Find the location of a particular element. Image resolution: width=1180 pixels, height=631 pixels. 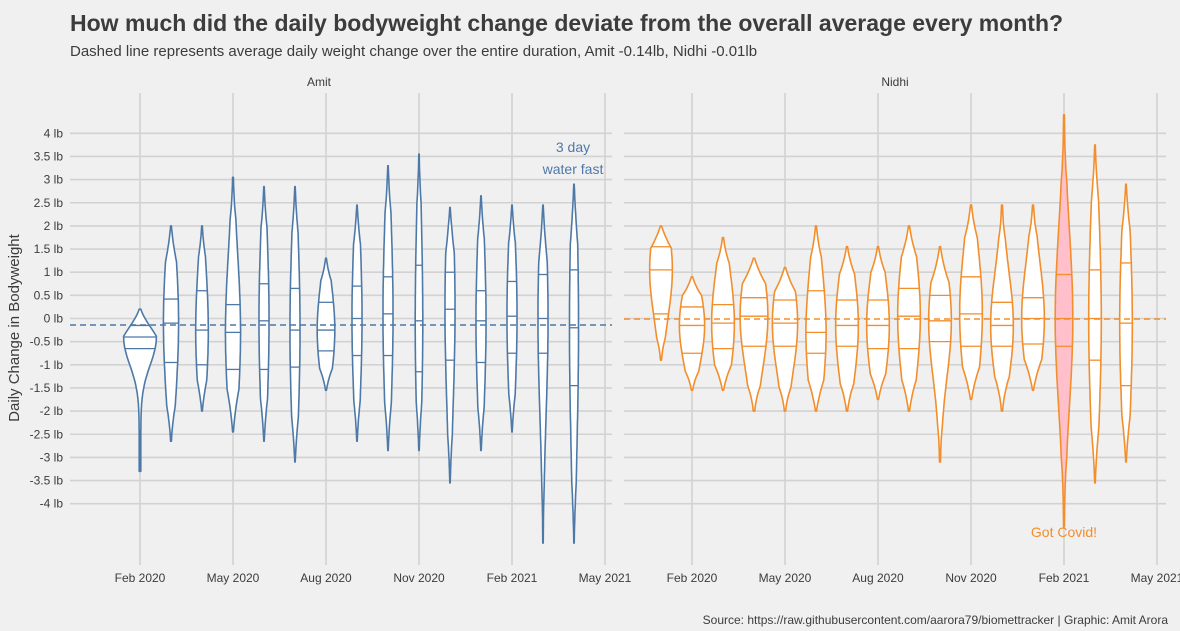

panel-label: Amit is located at coordinates (319, 82).